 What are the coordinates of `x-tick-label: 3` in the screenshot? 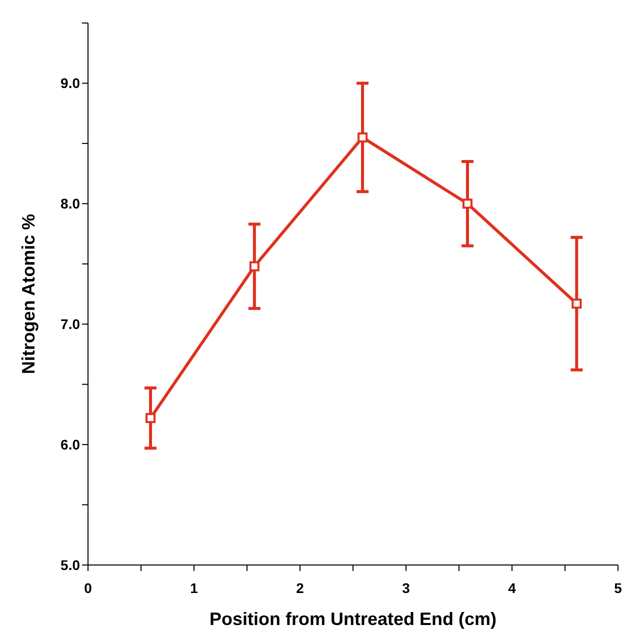 It's located at (406, 588).